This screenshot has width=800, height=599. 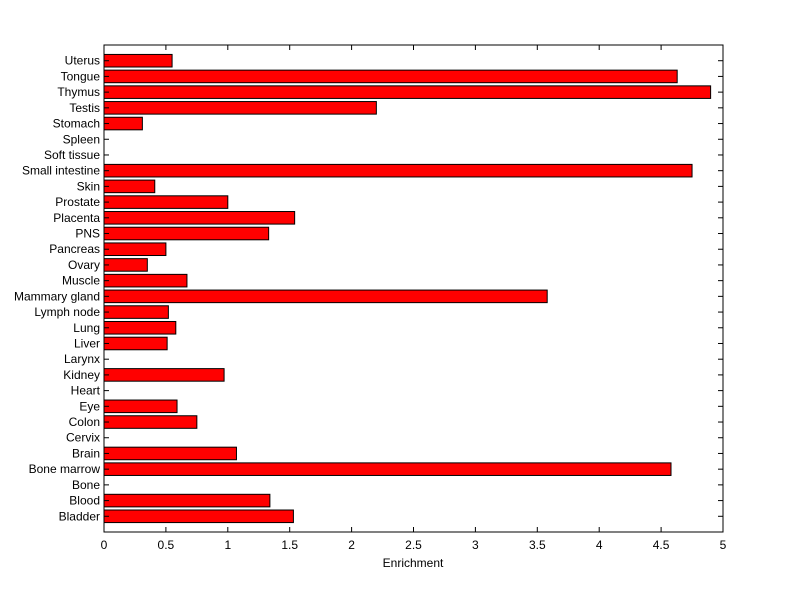 What do you see at coordinates (125, 265) in the screenshot?
I see `bar-ovary` at bounding box center [125, 265].